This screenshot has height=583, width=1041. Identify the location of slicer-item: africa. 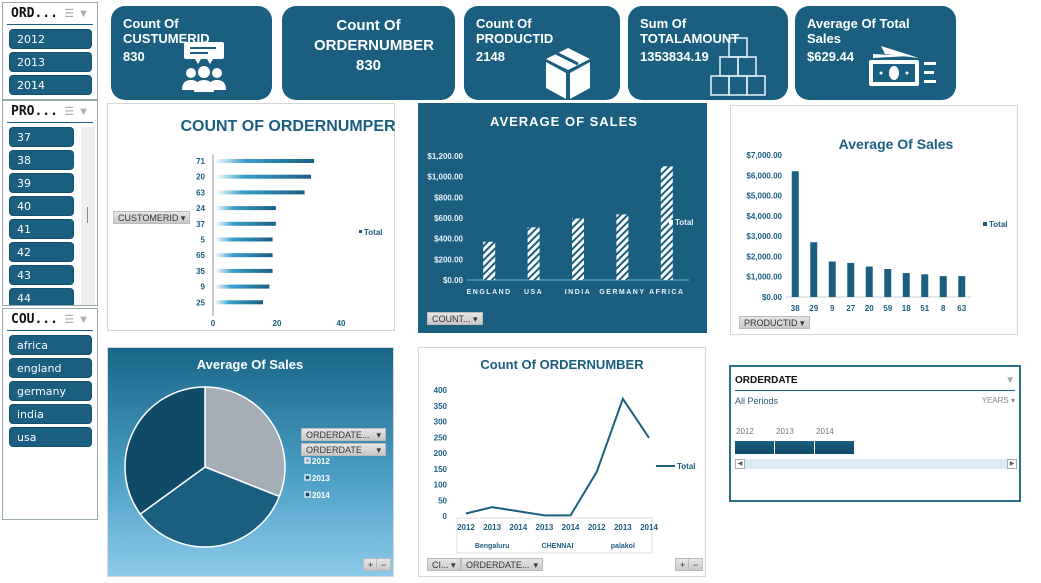
(50, 345).